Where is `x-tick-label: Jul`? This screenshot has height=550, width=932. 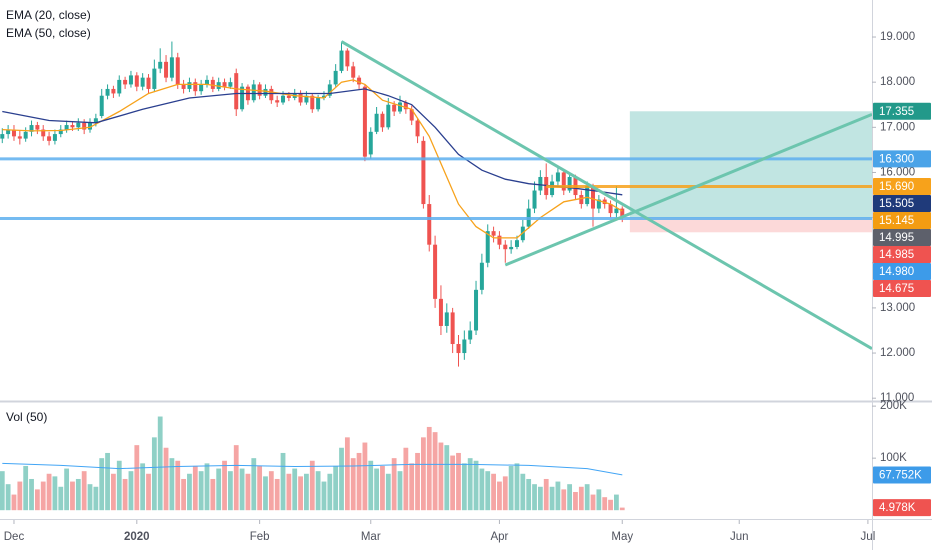 x-tick-label: Jul is located at coordinates (868, 537).